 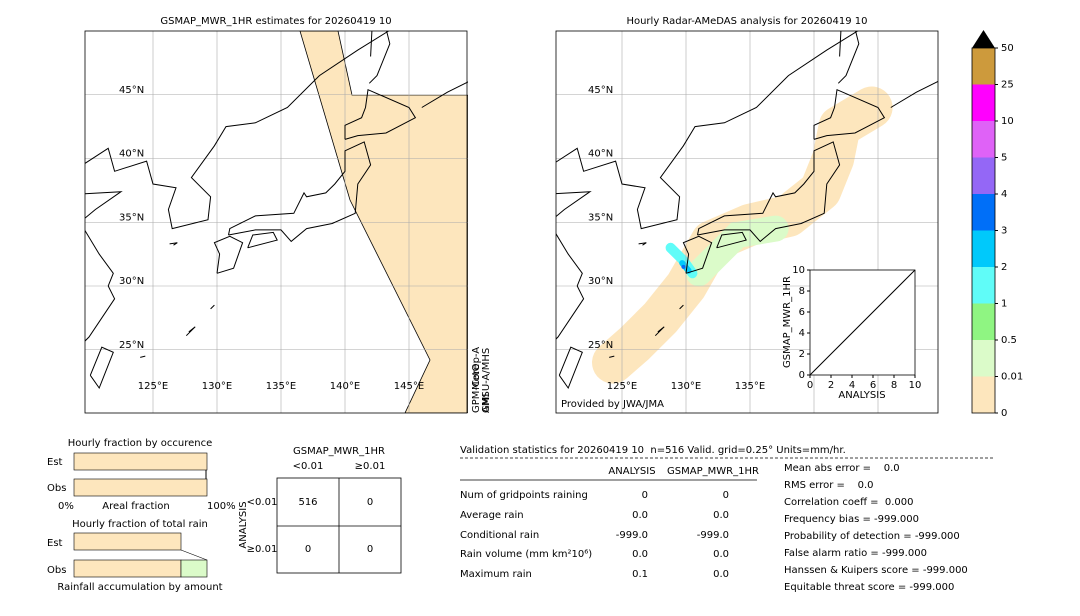 I want to click on table-title: GSMAP_MWR_1HR, so click(x=339, y=451).